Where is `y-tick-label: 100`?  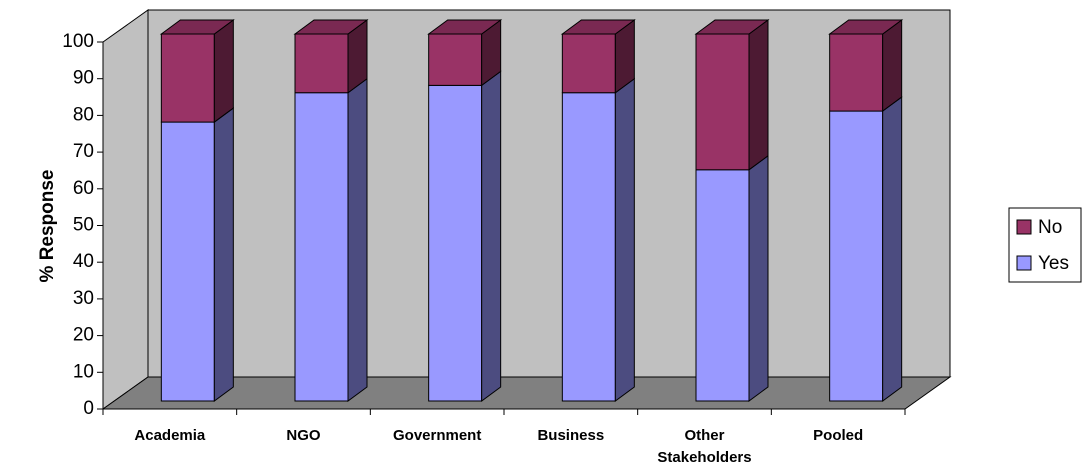 y-tick-label: 100 is located at coordinates (78, 41).